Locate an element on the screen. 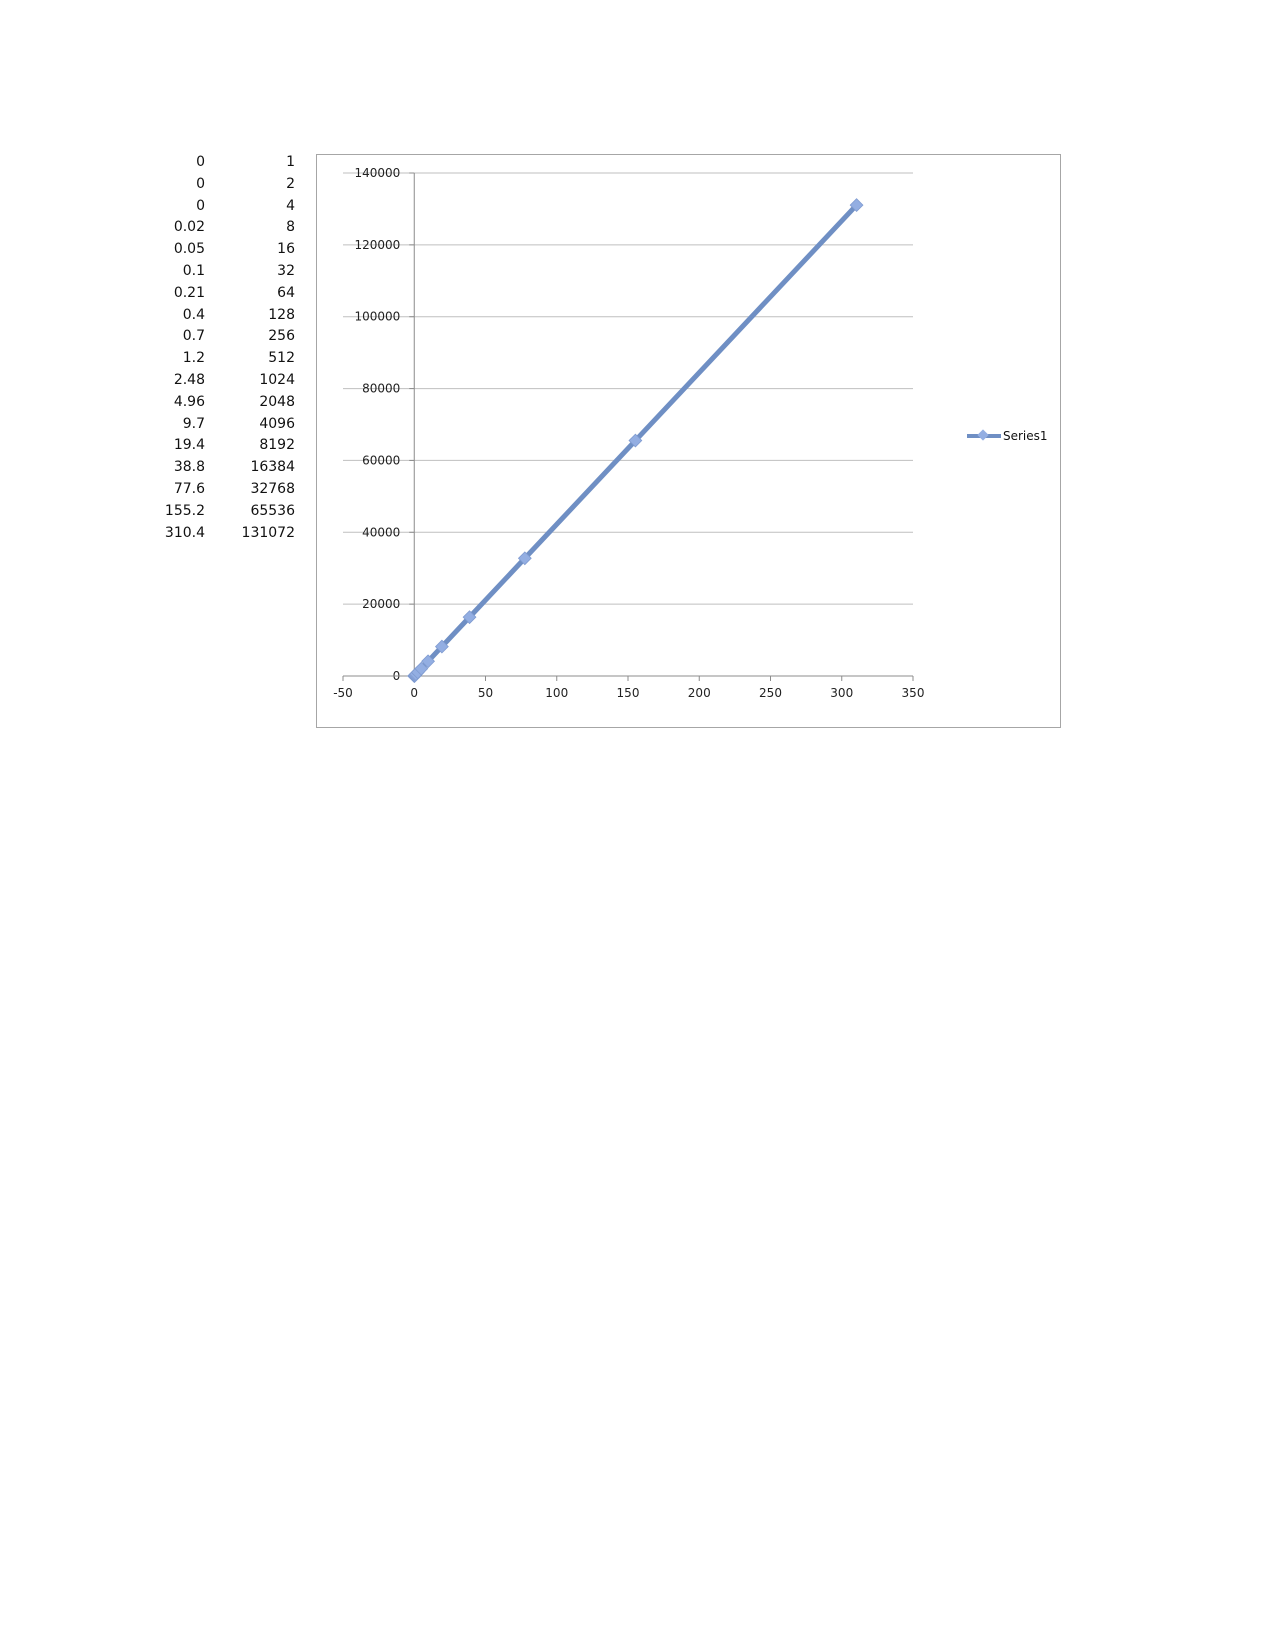  x-tick-label: 200 is located at coordinates (699, 693).